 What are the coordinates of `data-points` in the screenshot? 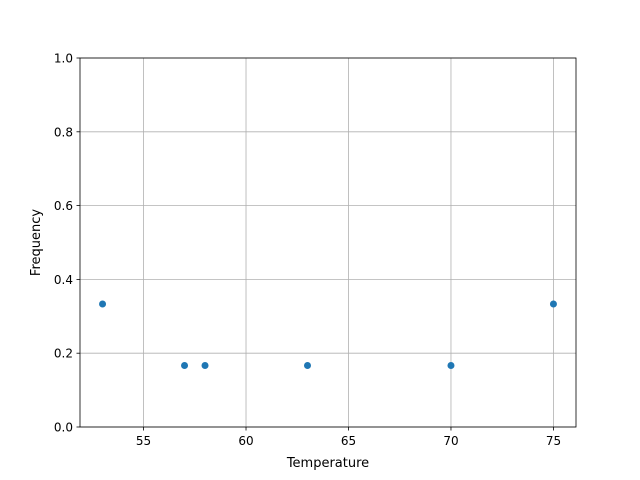 It's located at (328, 334).